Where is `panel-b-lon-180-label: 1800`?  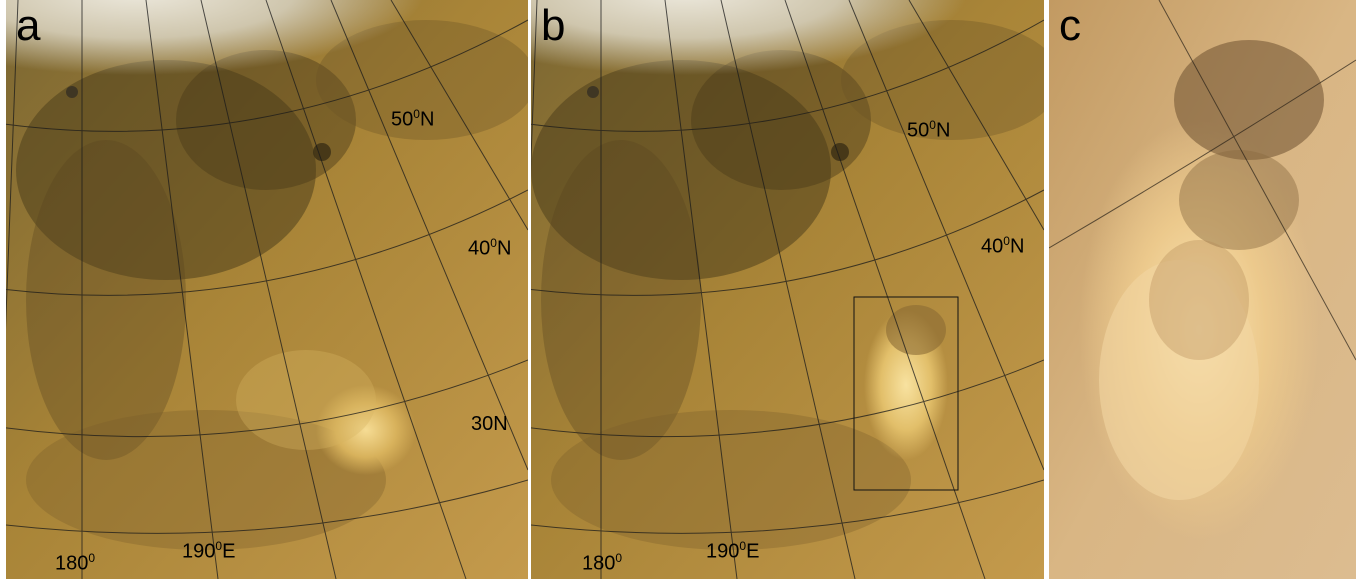 panel-b-lon-180-label: 1800 is located at coordinates (602, 563).